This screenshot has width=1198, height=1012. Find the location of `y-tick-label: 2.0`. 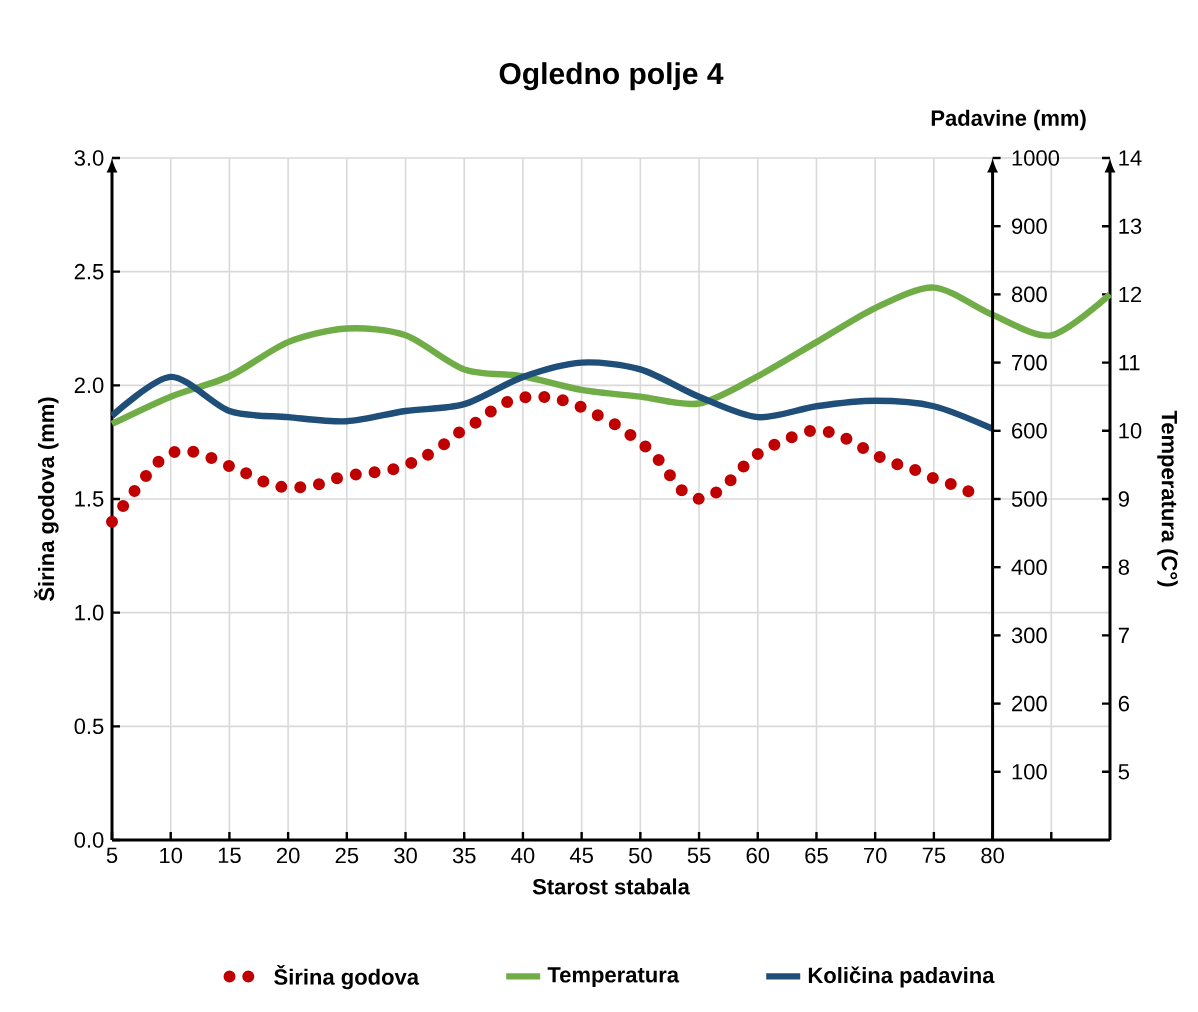

y-tick-label: 2.0 is located at coordinates (89, 385).